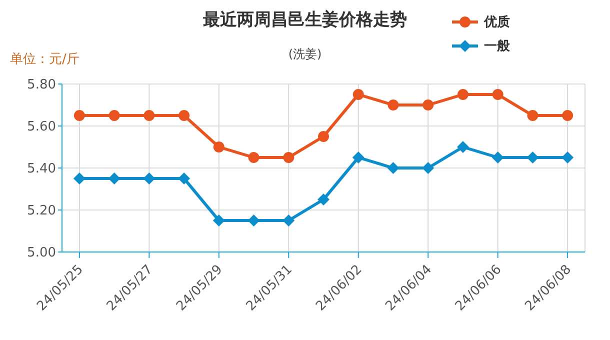 The width and height of the screenshot is (610, 340). I want to click on legend-label: 一般, so click(497, 46).